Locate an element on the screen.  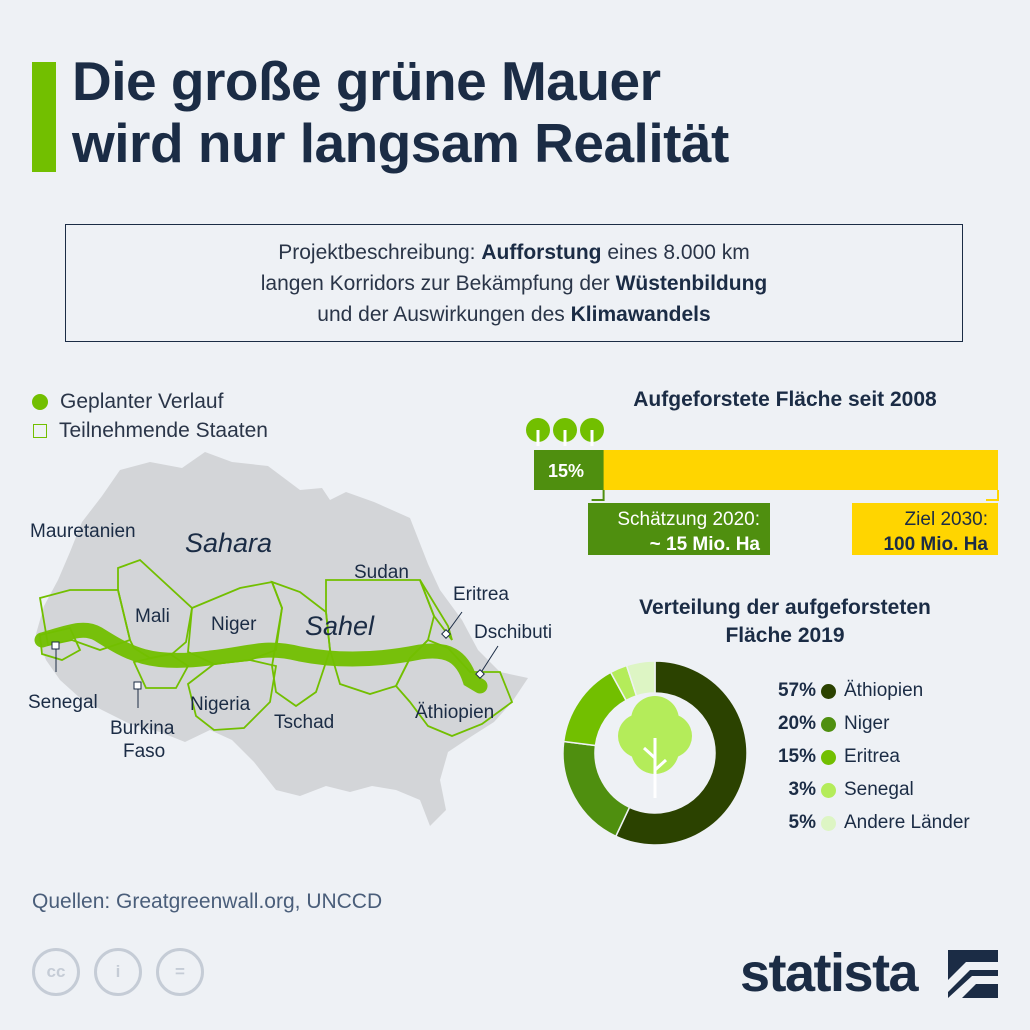
legend-label: Niger is located at coordinates (867, 723).